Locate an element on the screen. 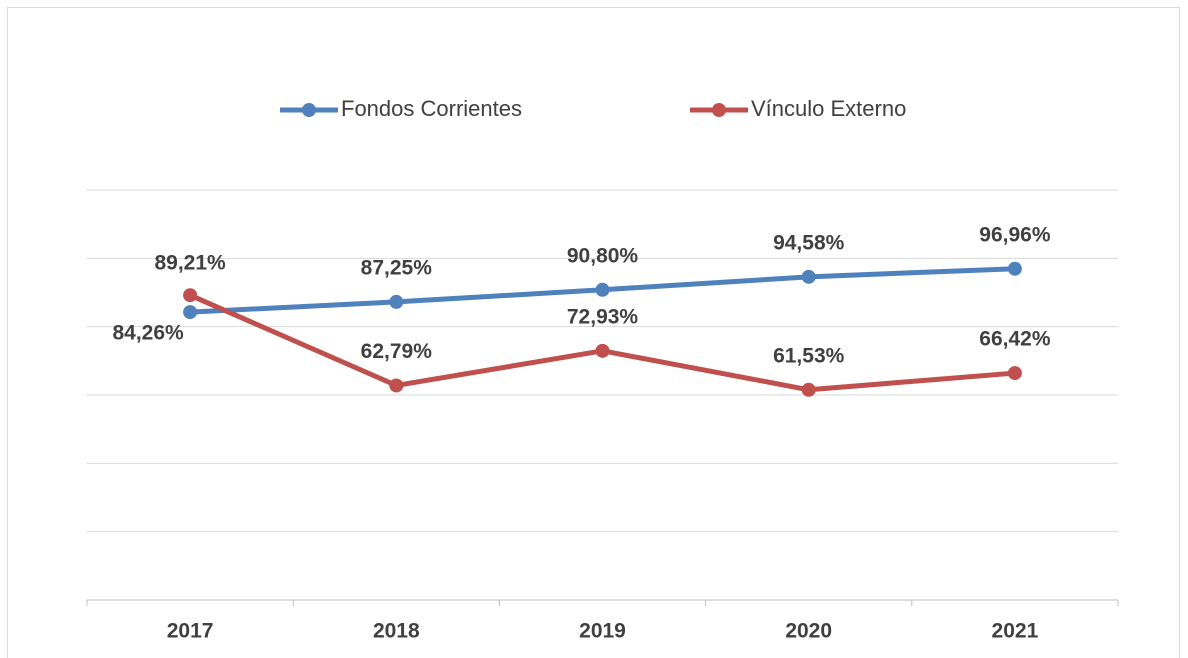 The height and width of the screenshot is (658, 1188). data-label: 96,96% is located at coordinates (1015, 234).